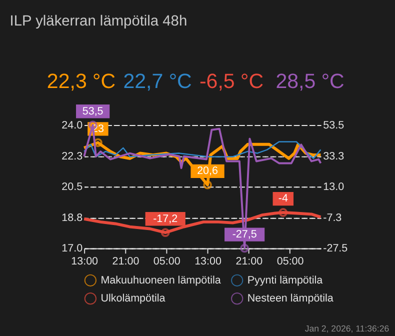 Image resolution: width=395 pixels, height=336 pixels. Describe the element at coordinates (99, 21) in the screenshot. I see `chart-title: ILP yläkerran lämpötila 48h` at that location.